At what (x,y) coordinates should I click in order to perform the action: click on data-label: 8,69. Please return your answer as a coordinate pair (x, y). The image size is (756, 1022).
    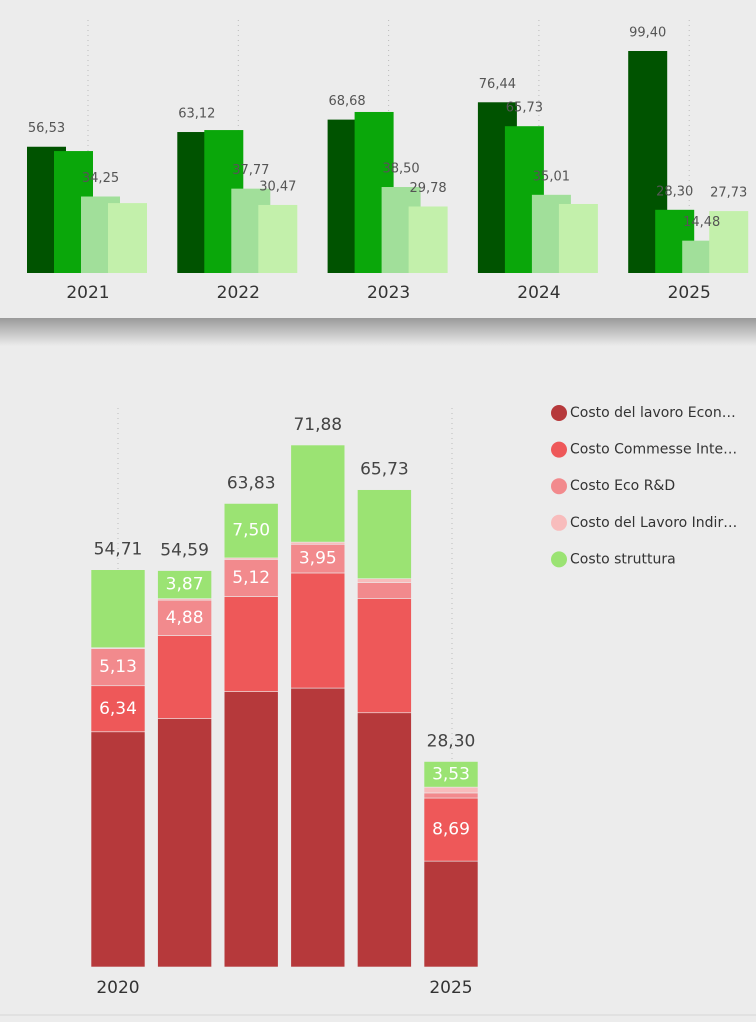
    Looking at the image, I should click on (451, 830).